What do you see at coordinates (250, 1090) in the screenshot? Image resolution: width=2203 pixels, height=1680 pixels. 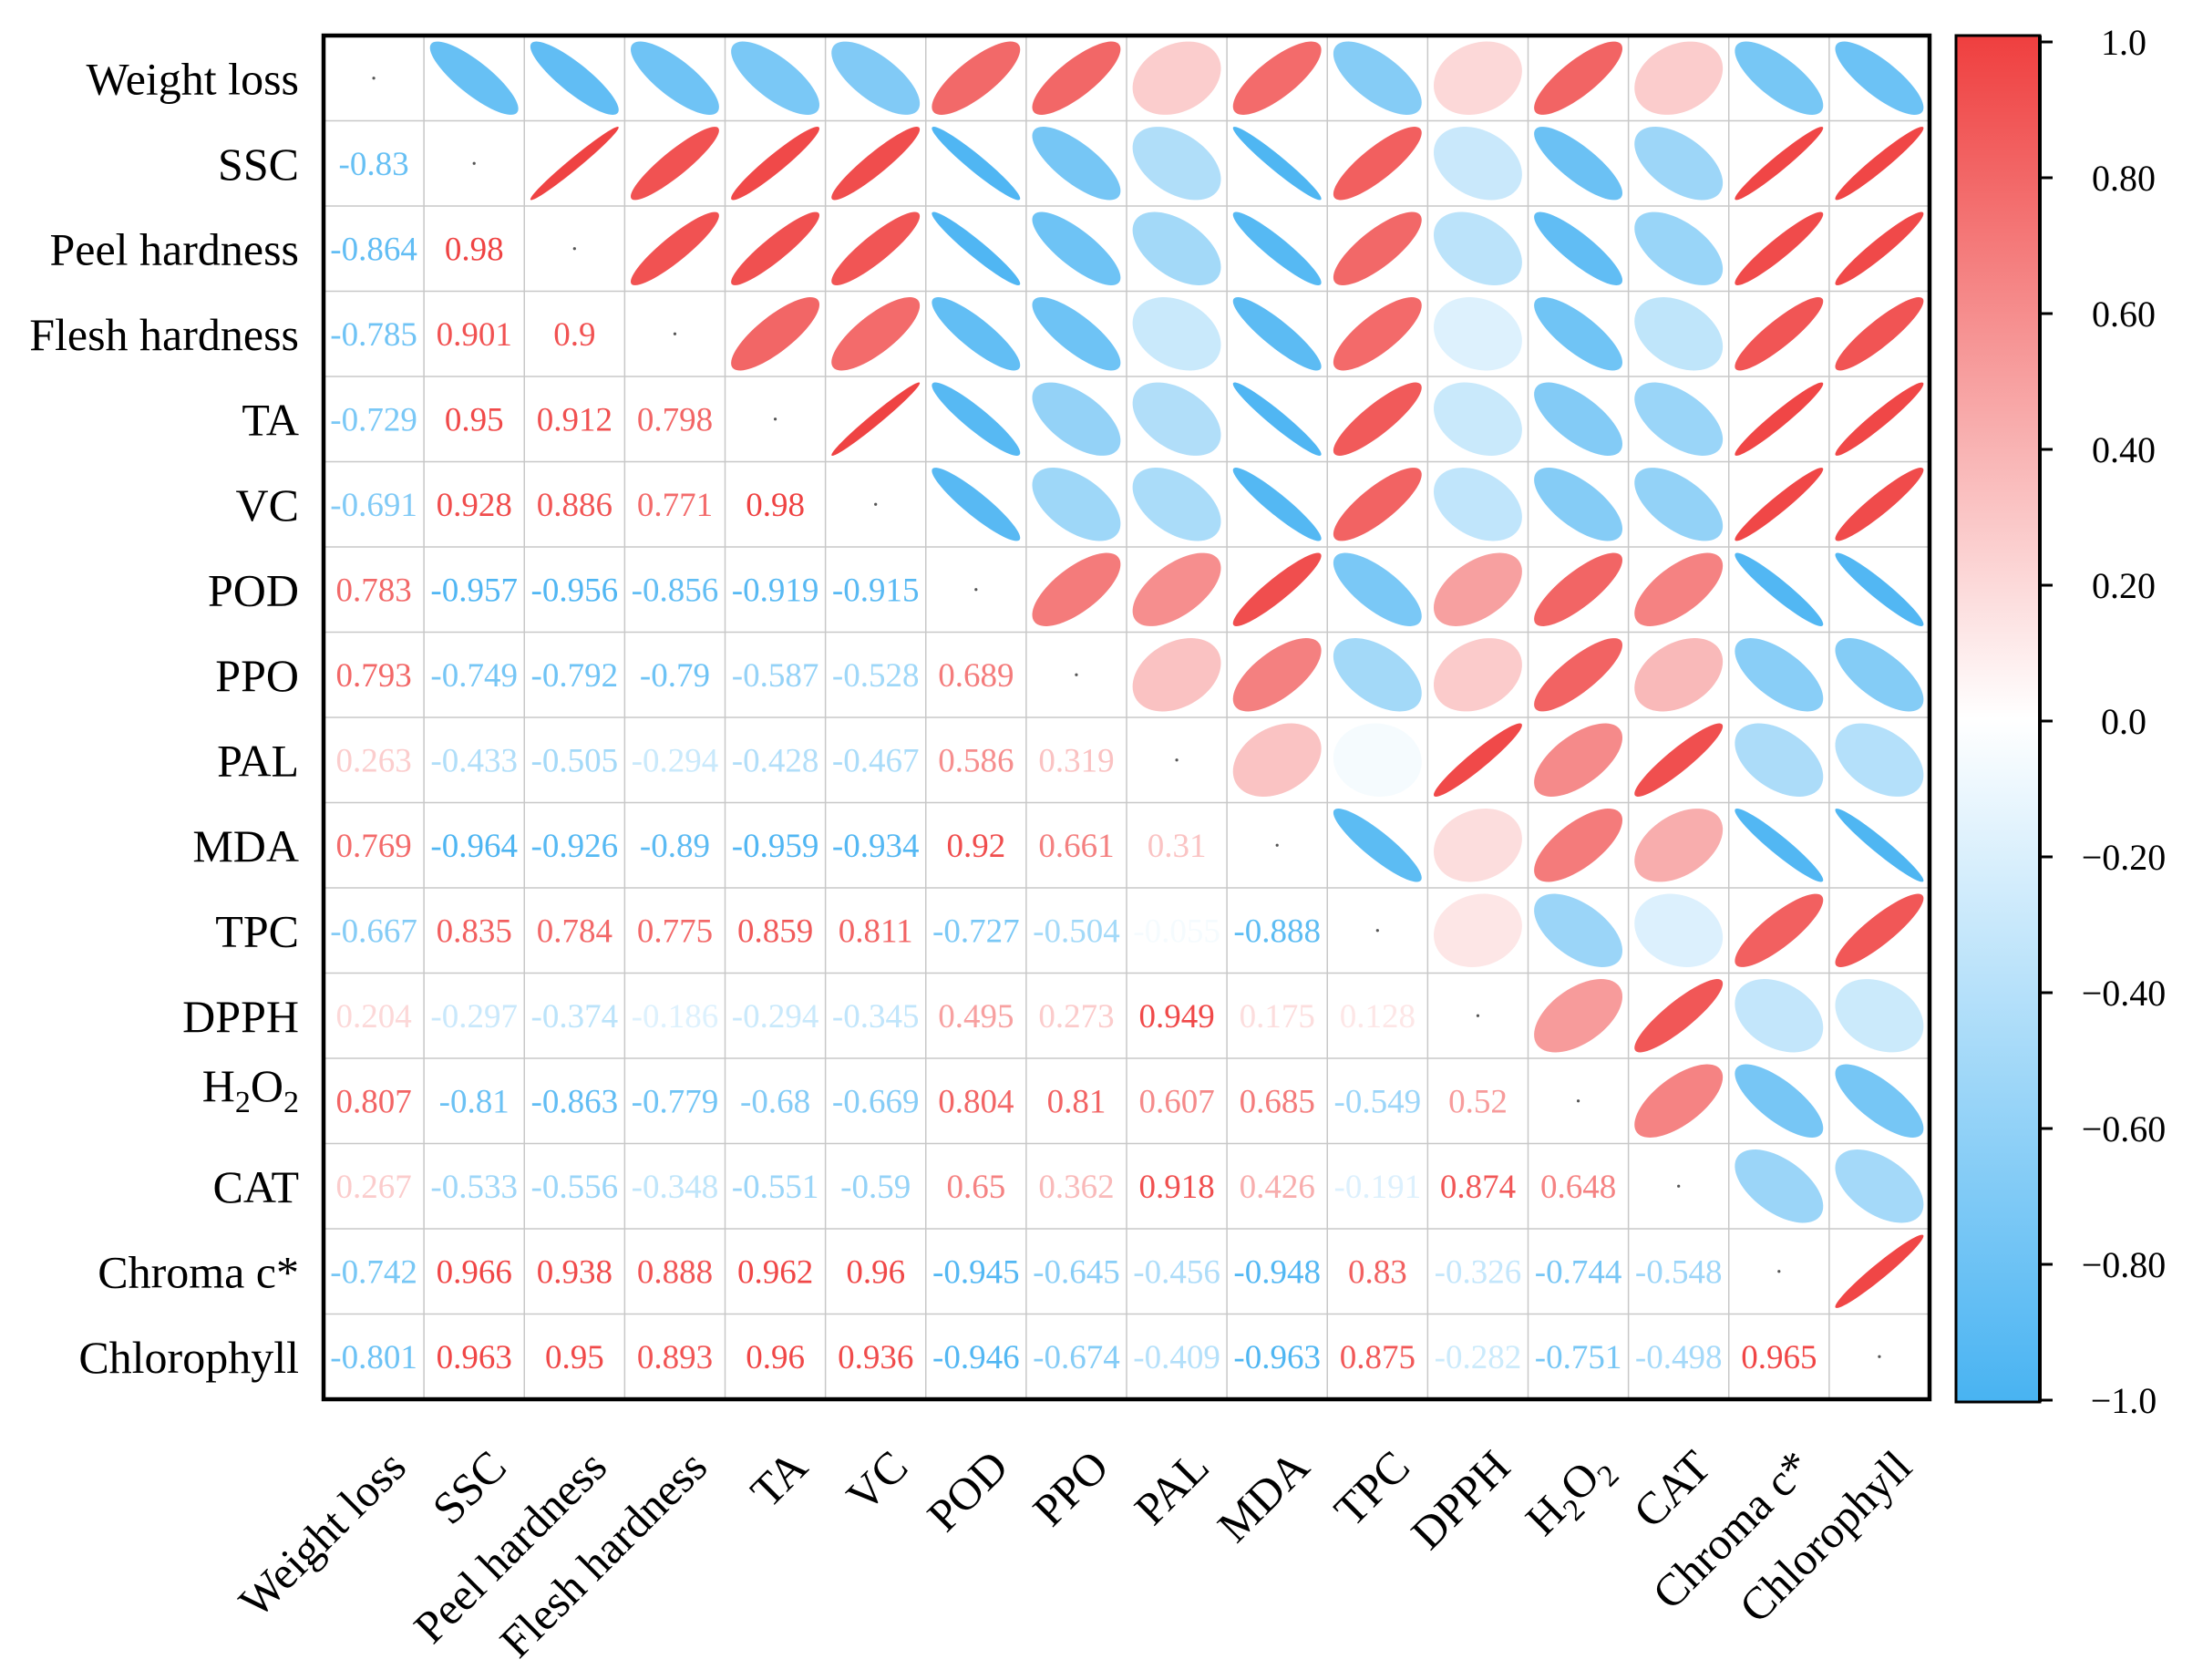 I see `row-label: H2O2` at bounding box center [250, 1090].